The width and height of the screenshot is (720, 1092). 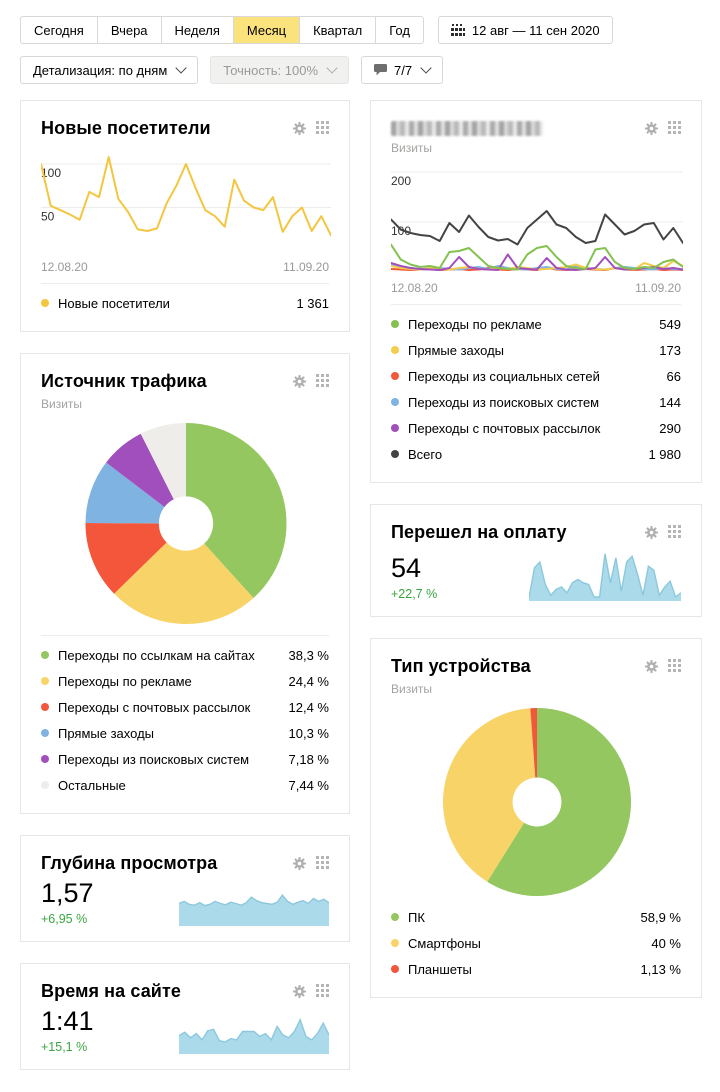 I want to click on legend: ПК 58,9 % Смартфоны 40 % Планшеты 1,13 %, so click(x=536, y=943).